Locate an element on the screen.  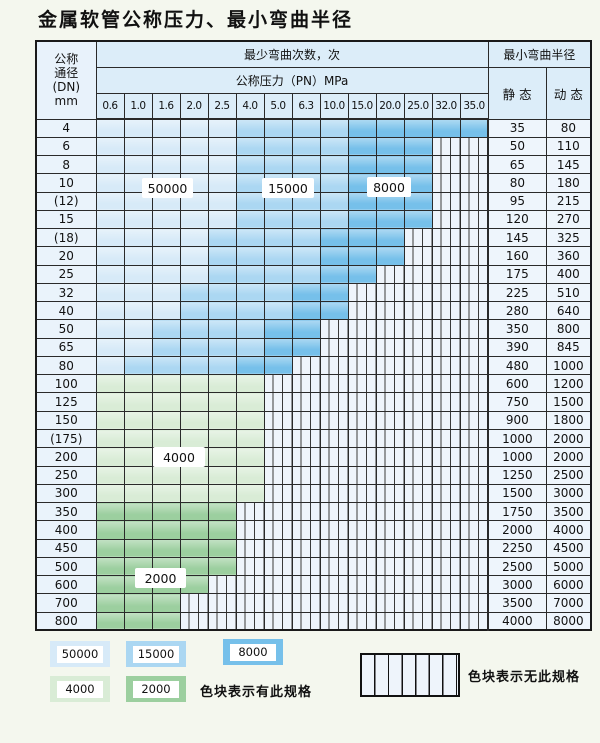
legend-block-50000: 50000 is located at coordinates (80, 654).